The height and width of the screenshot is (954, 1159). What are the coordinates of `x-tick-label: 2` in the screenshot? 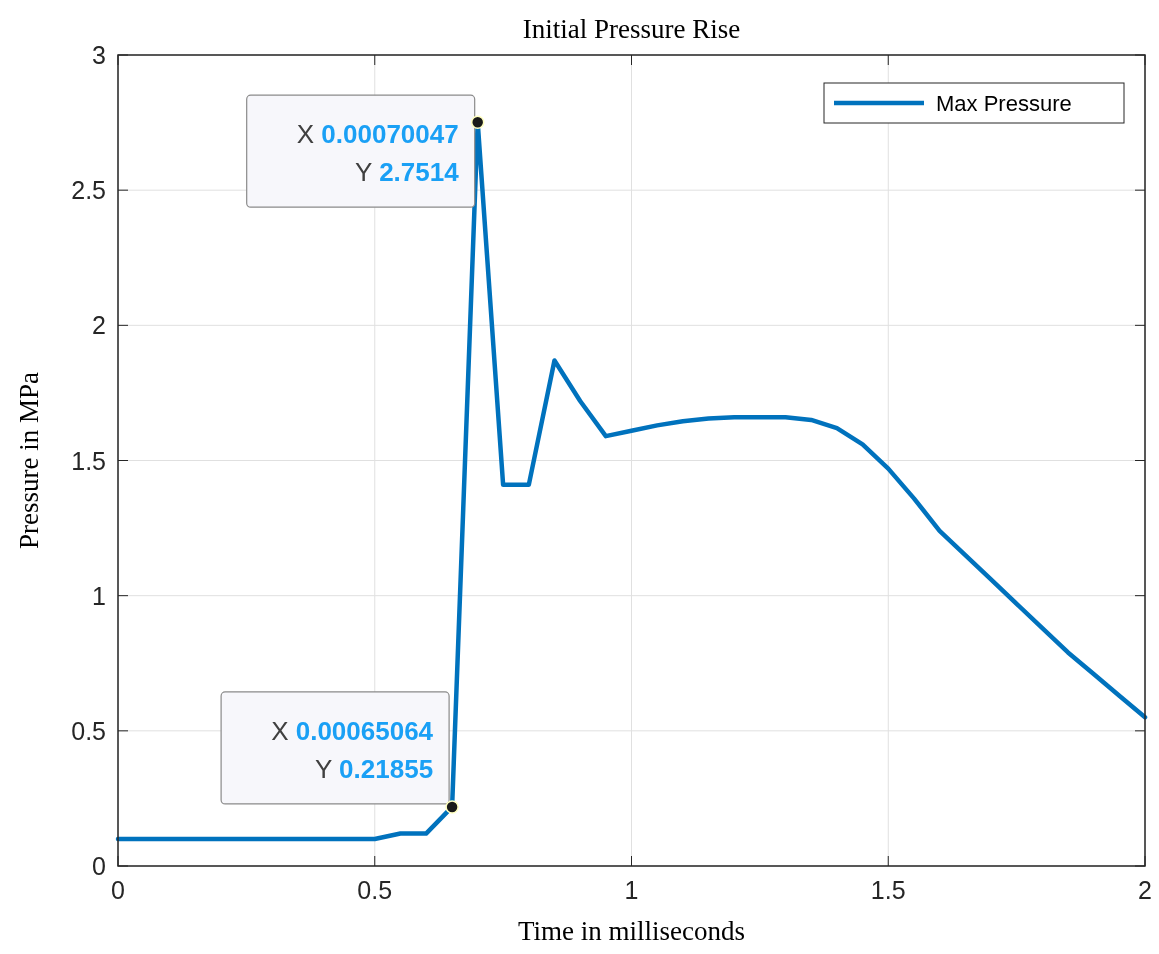 It's located at (1145, 890).